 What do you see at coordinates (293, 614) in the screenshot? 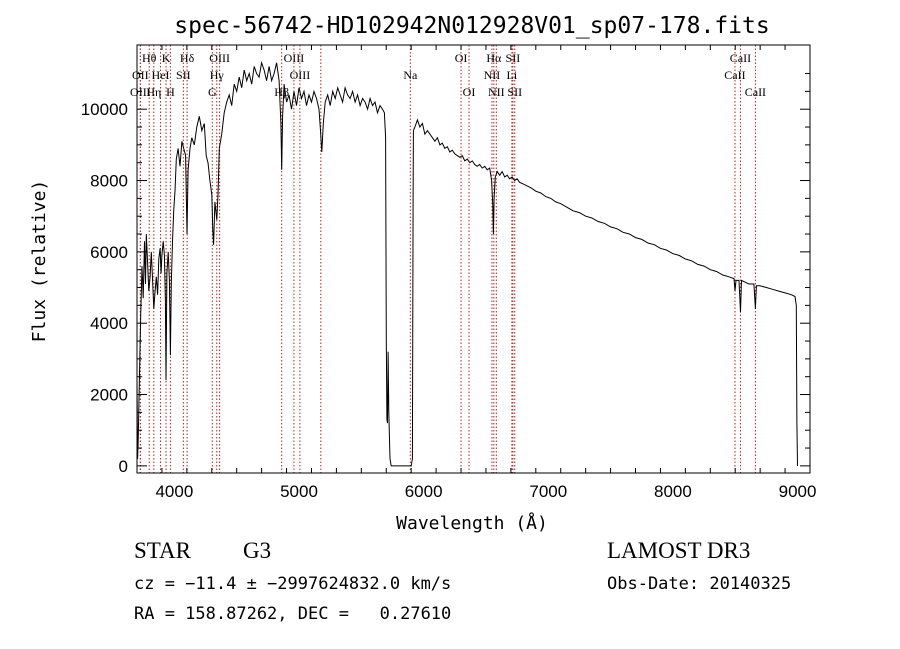
I see `ra-dec-line: RA = 158.87262, DEC = 0.27610` at bounding box center [293, 614].